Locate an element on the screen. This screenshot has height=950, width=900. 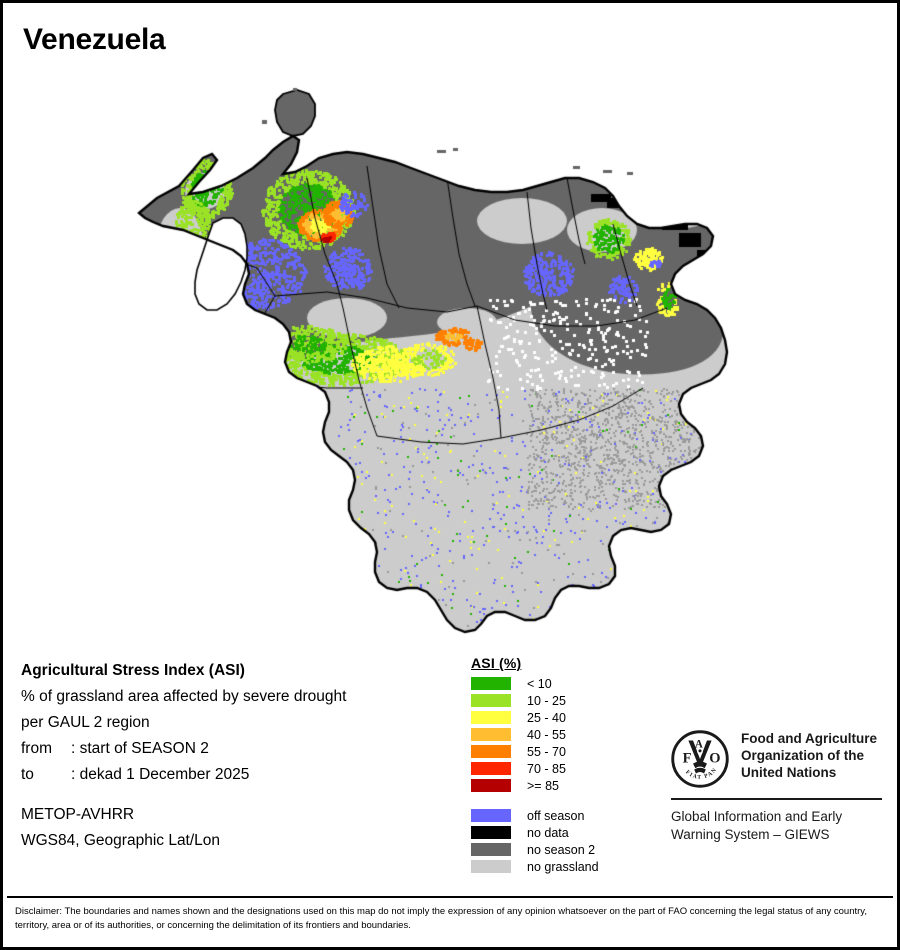
page-title: Venezuela is located at coordinates (94, 39).